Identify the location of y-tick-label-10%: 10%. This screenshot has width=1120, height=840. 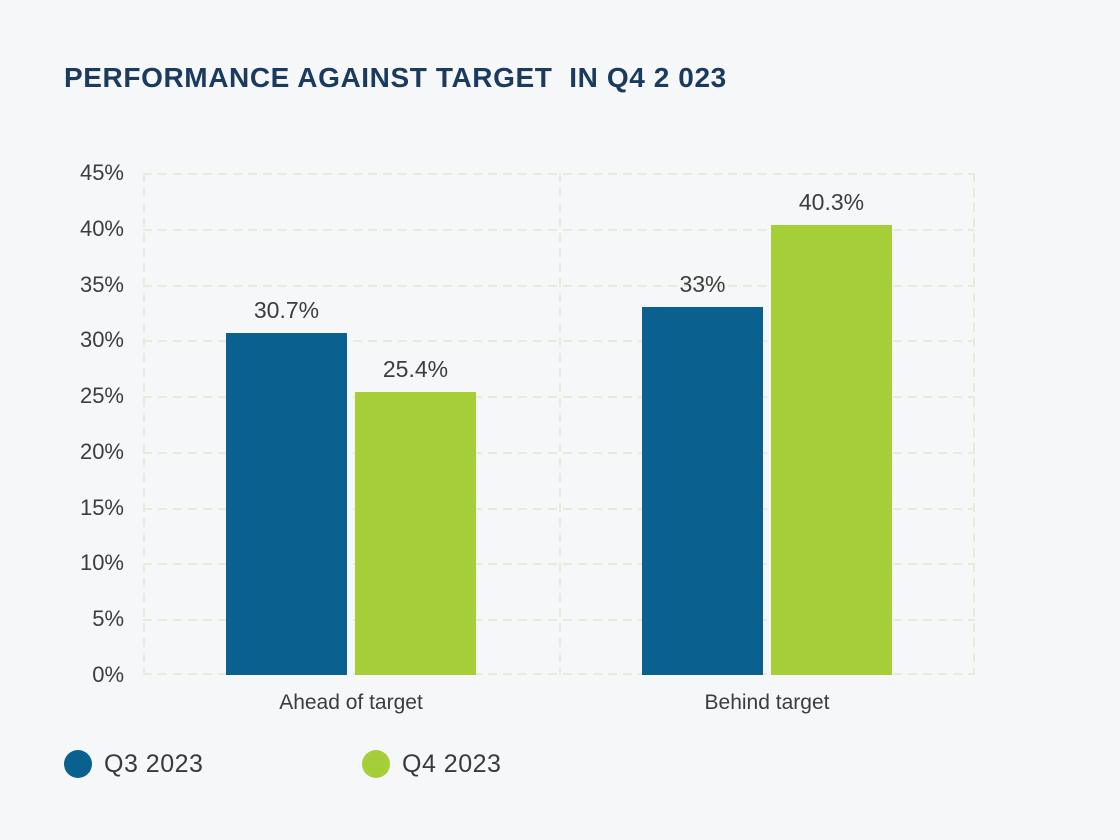
(101, 563).